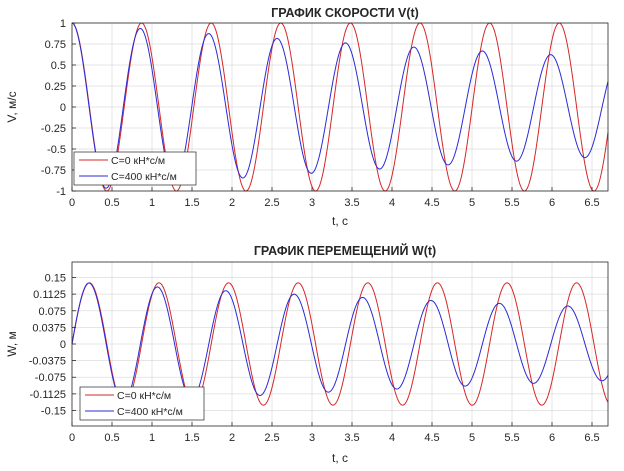 This screenshot has height=471, width=624. What do you see at coordinates (12, 344) in the screenshot?
I see `y-axis-label: W, м` at bounding box center [12, 344].